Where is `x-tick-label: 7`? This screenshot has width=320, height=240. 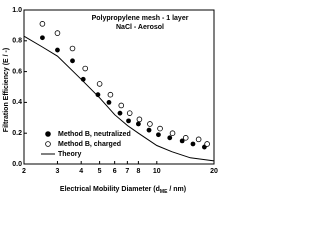
x-tick-label: 7 is located at coordinates (127, 171).